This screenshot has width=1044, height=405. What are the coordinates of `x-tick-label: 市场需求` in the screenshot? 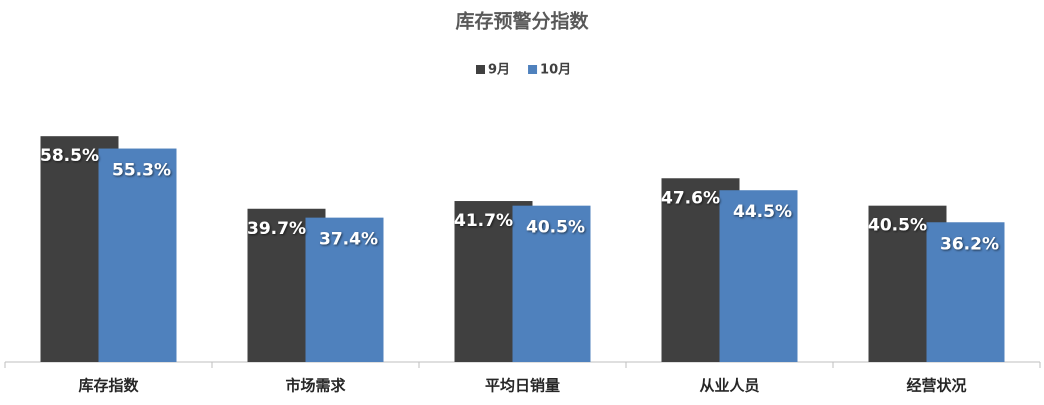 It's located at (315, 386).